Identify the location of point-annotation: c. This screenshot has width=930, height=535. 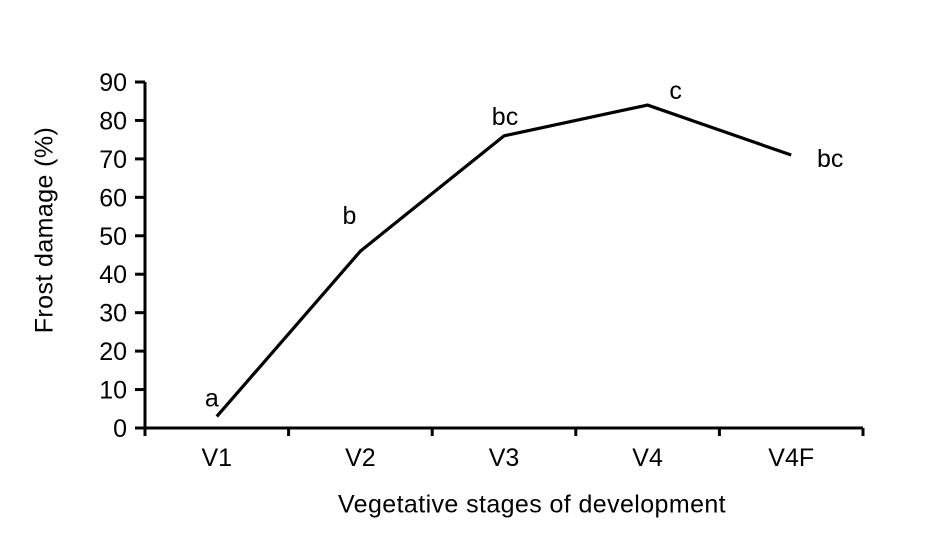
(675, 91).